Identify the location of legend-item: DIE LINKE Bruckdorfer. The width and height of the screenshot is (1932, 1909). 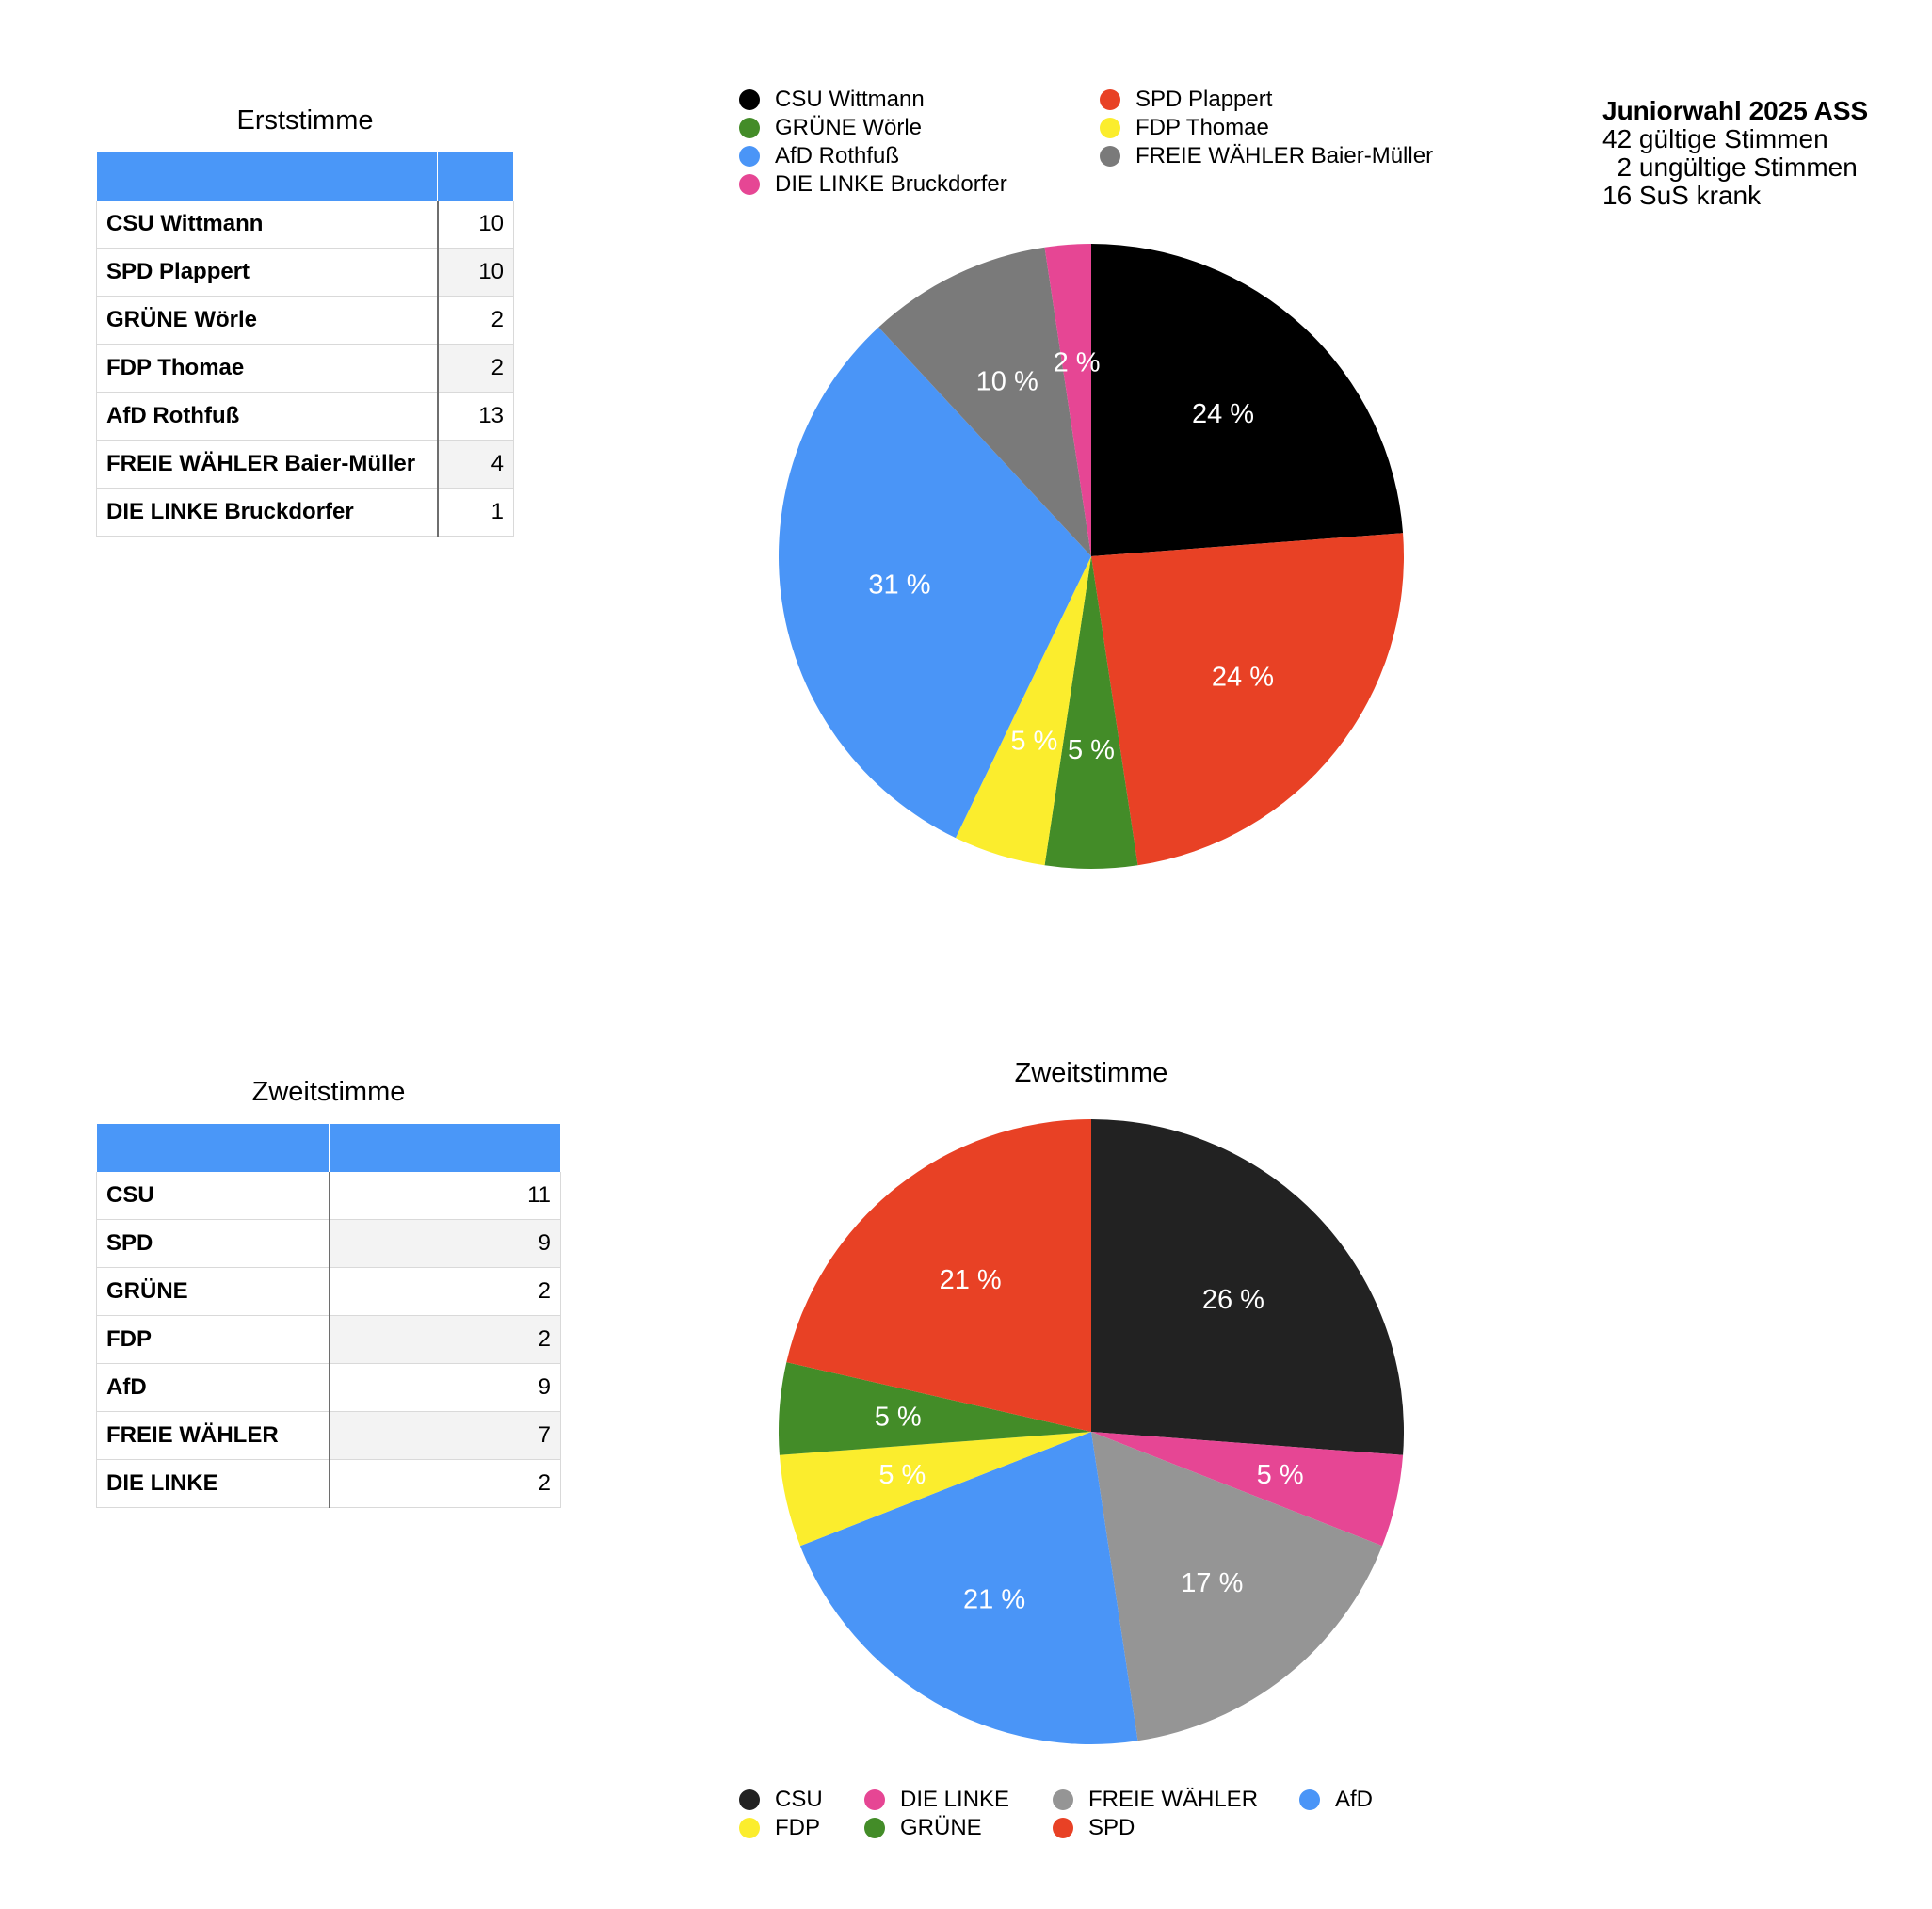
(873, 184).